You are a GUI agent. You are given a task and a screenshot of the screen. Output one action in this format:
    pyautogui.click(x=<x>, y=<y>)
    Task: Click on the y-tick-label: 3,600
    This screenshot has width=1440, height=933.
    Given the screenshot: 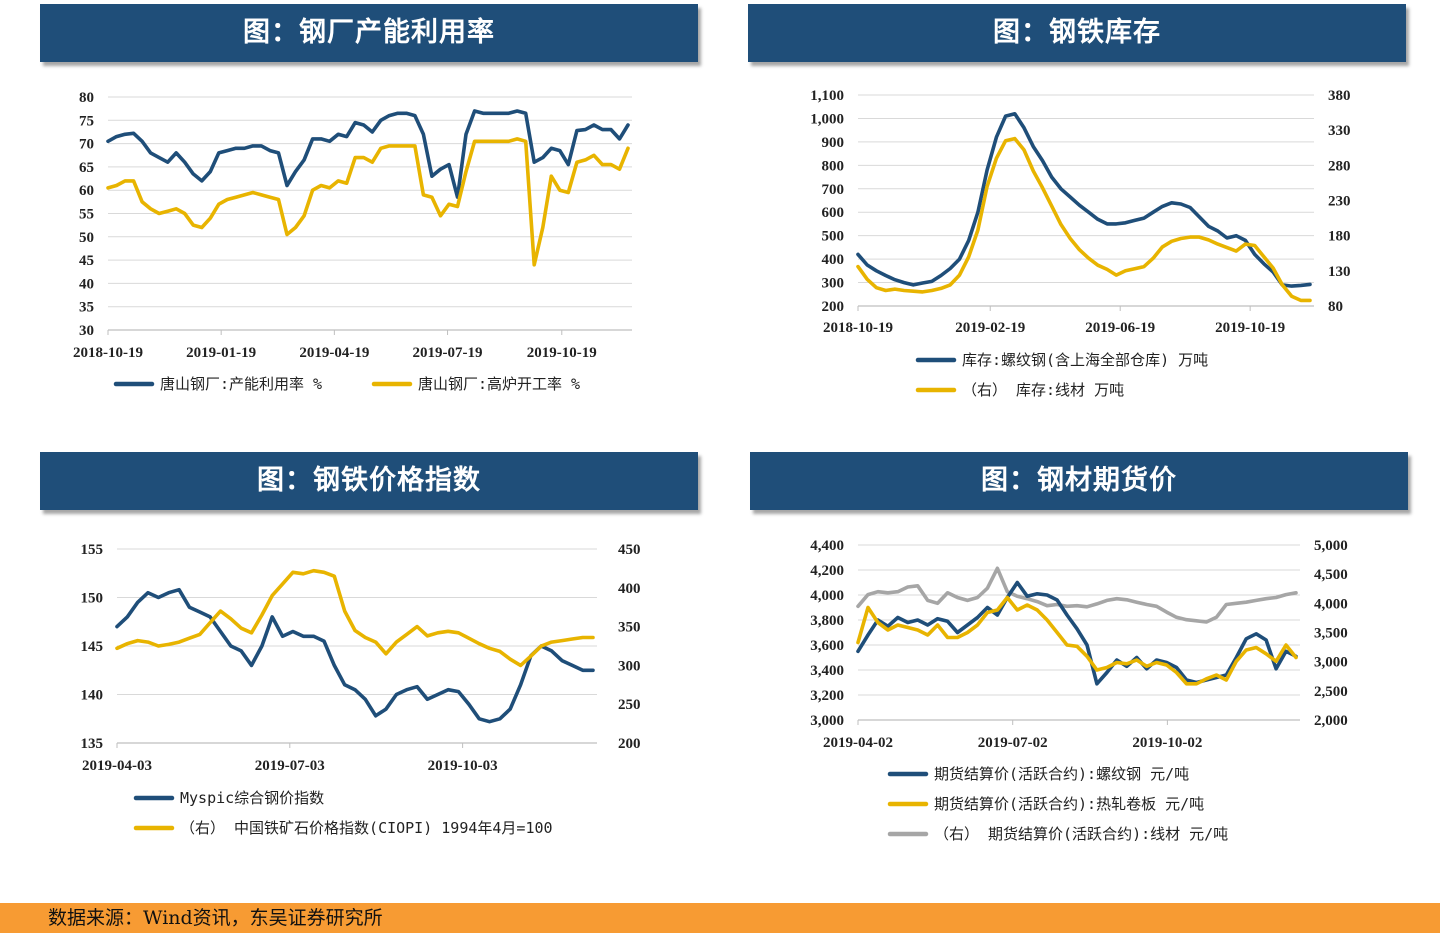 What is the action you would take?
    pyautogui.click(x=827, y=646)
    